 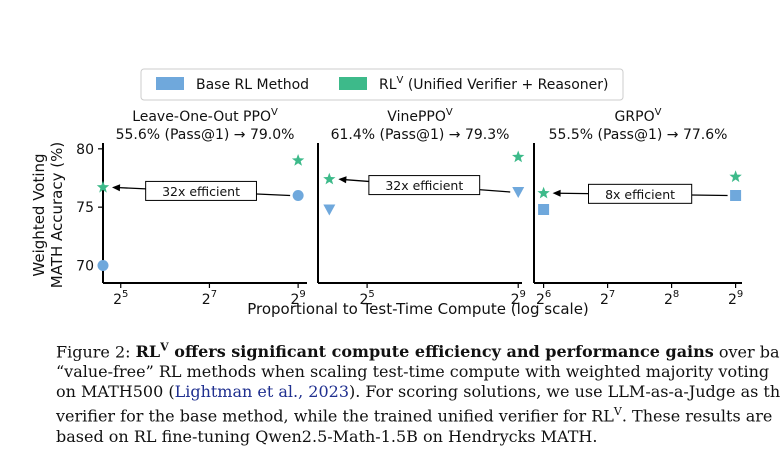 I want to click on caption-fig-label: Figure 2:, so click(x=96, y=352).